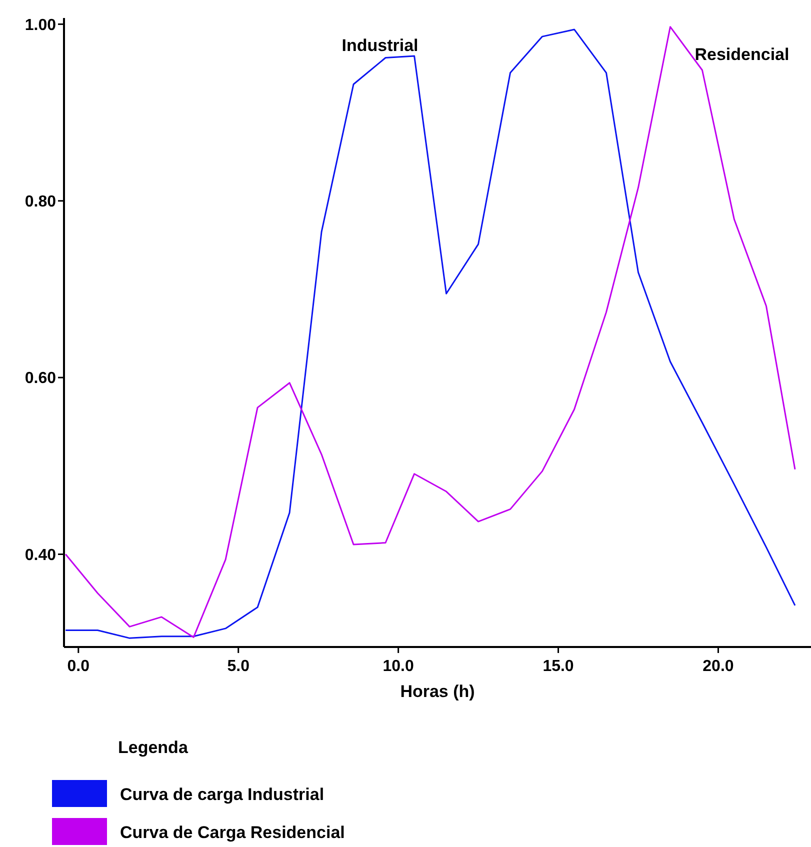 The width and height of the screenshot is (811, 847). What do you see at coordinates (40, 555) in the screenshot?
I see `y-tick-label: 0.40` at bounding box center [40, 555].